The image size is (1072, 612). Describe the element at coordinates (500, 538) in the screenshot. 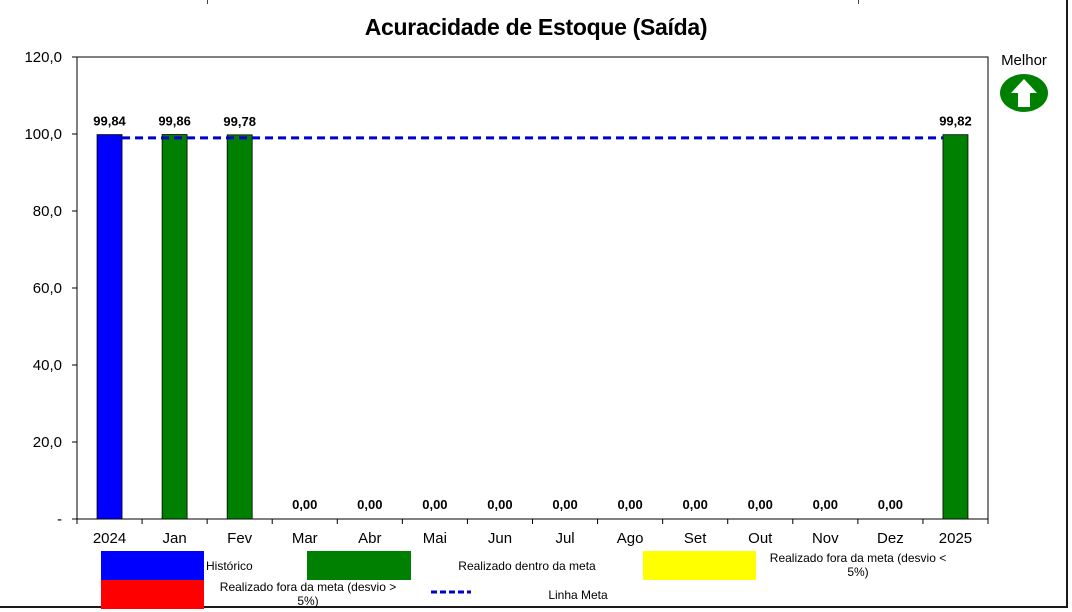

I see `x-tick-label: Jun` at that location.